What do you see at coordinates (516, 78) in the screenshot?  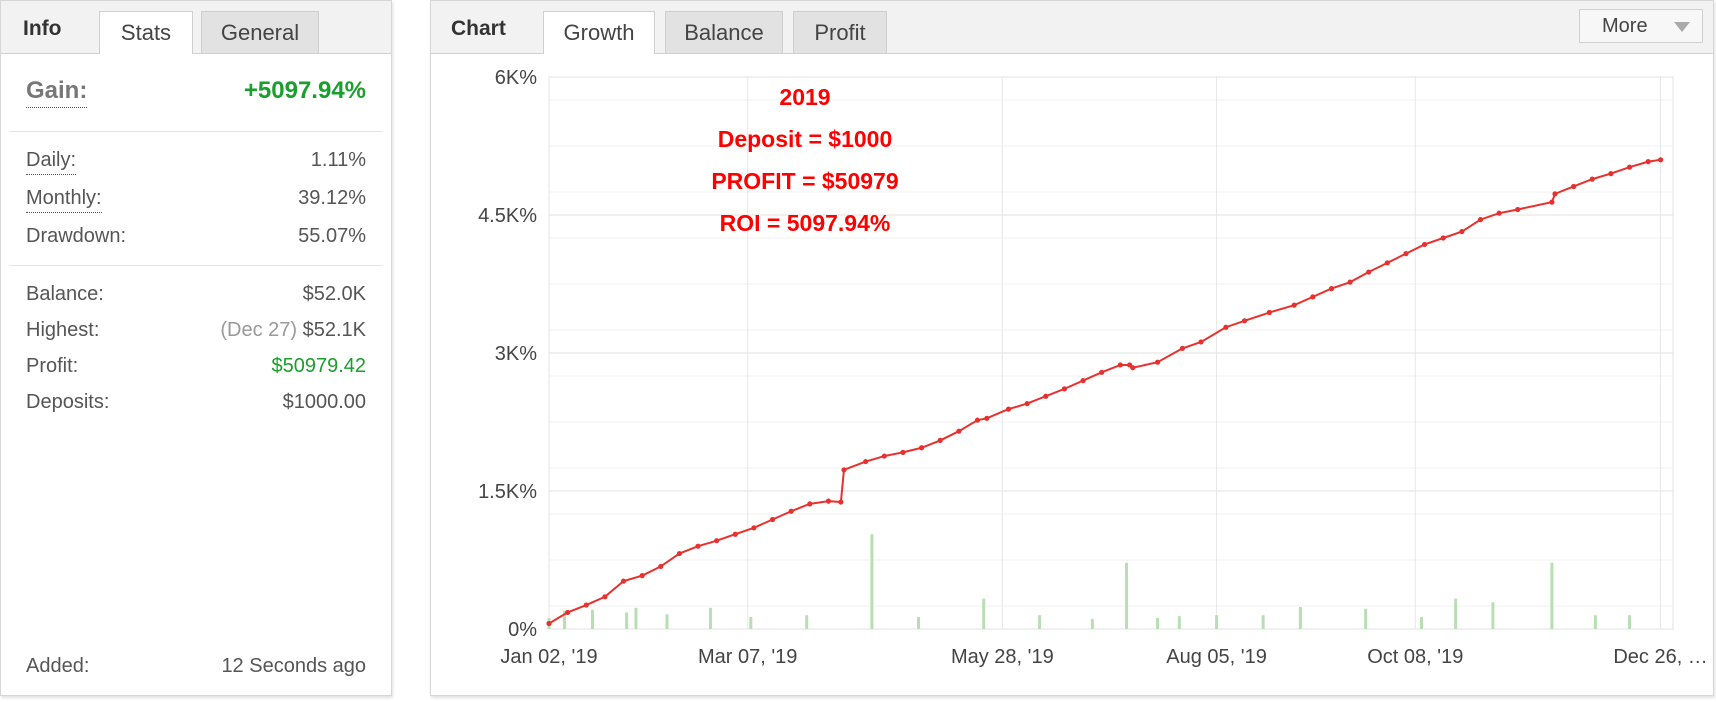 I see `y-tick-label: 6K%` at bounding box center [516, 78].